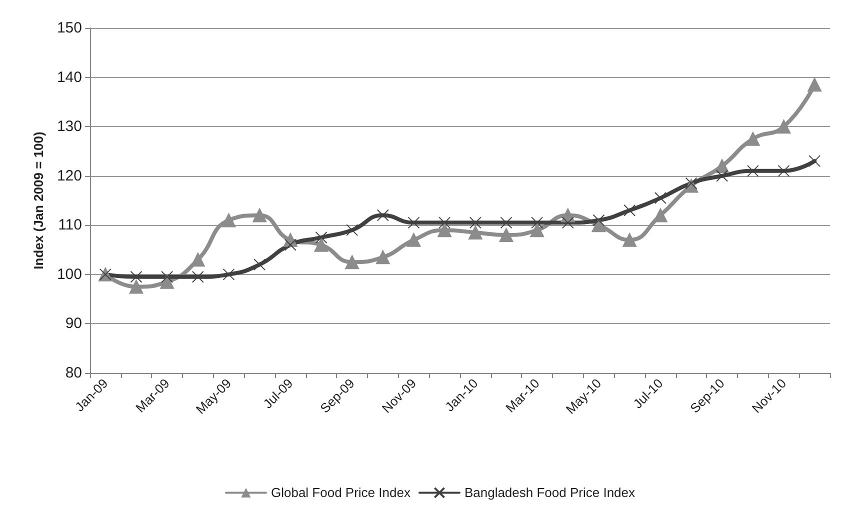 This screenshot has height=513, width=860. What do you see at coordinates (73, 373) in the screenshot?
I see `y-tick-label: 80` at bounding box center [73, 373].